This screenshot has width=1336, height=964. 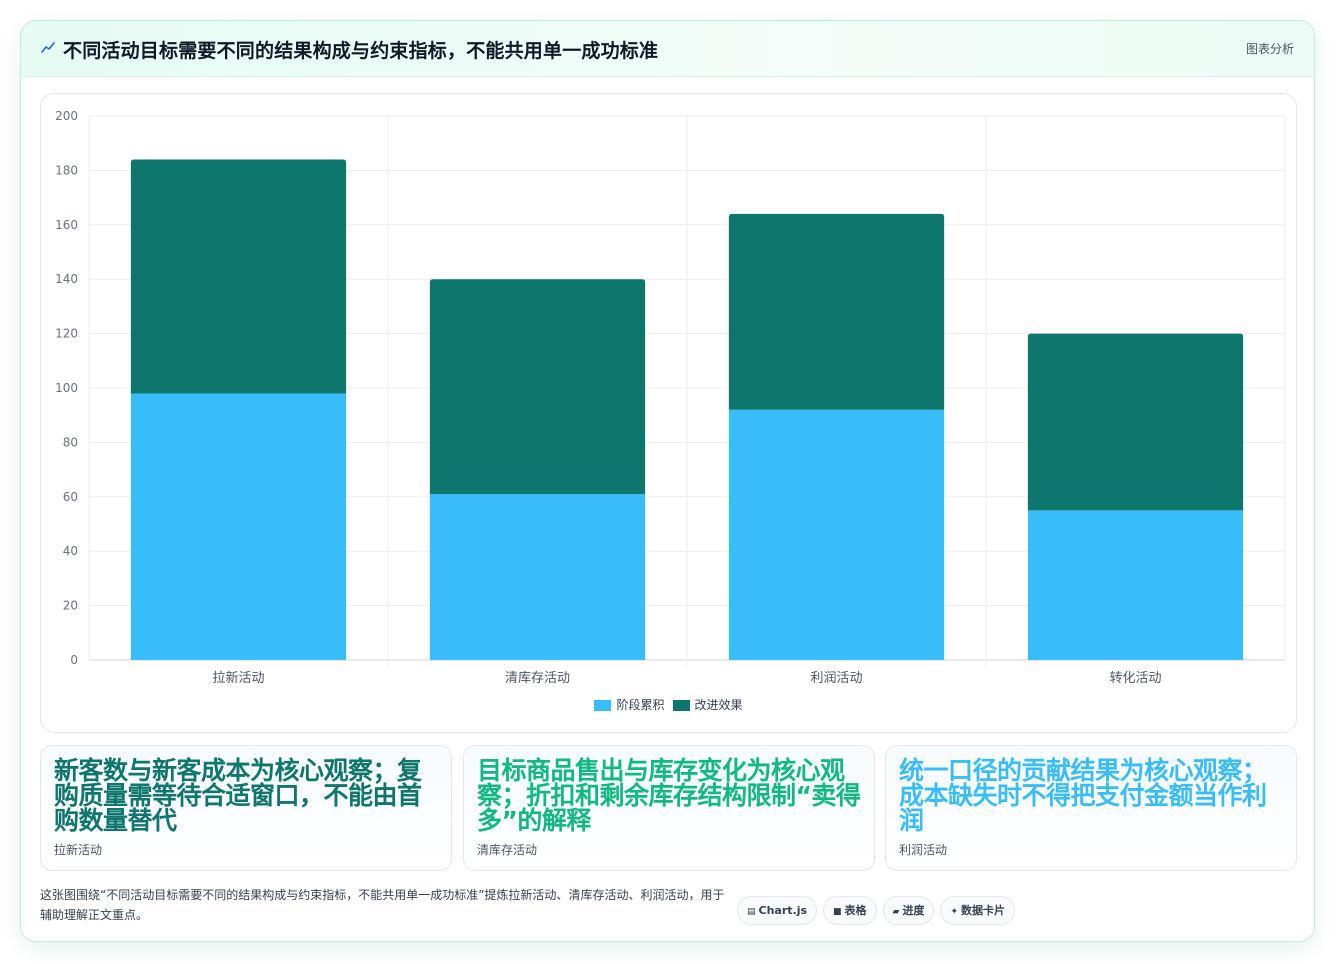 I want to click on legend-label: 改进效果, so click(x=718, y=705).